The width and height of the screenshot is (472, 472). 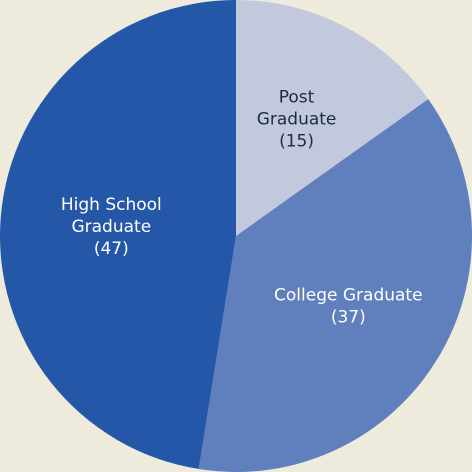 What do you see at coordinates (111, 205) in the screenshot?
I see `slice-label-line: High School` at bounding box center [111, 205].